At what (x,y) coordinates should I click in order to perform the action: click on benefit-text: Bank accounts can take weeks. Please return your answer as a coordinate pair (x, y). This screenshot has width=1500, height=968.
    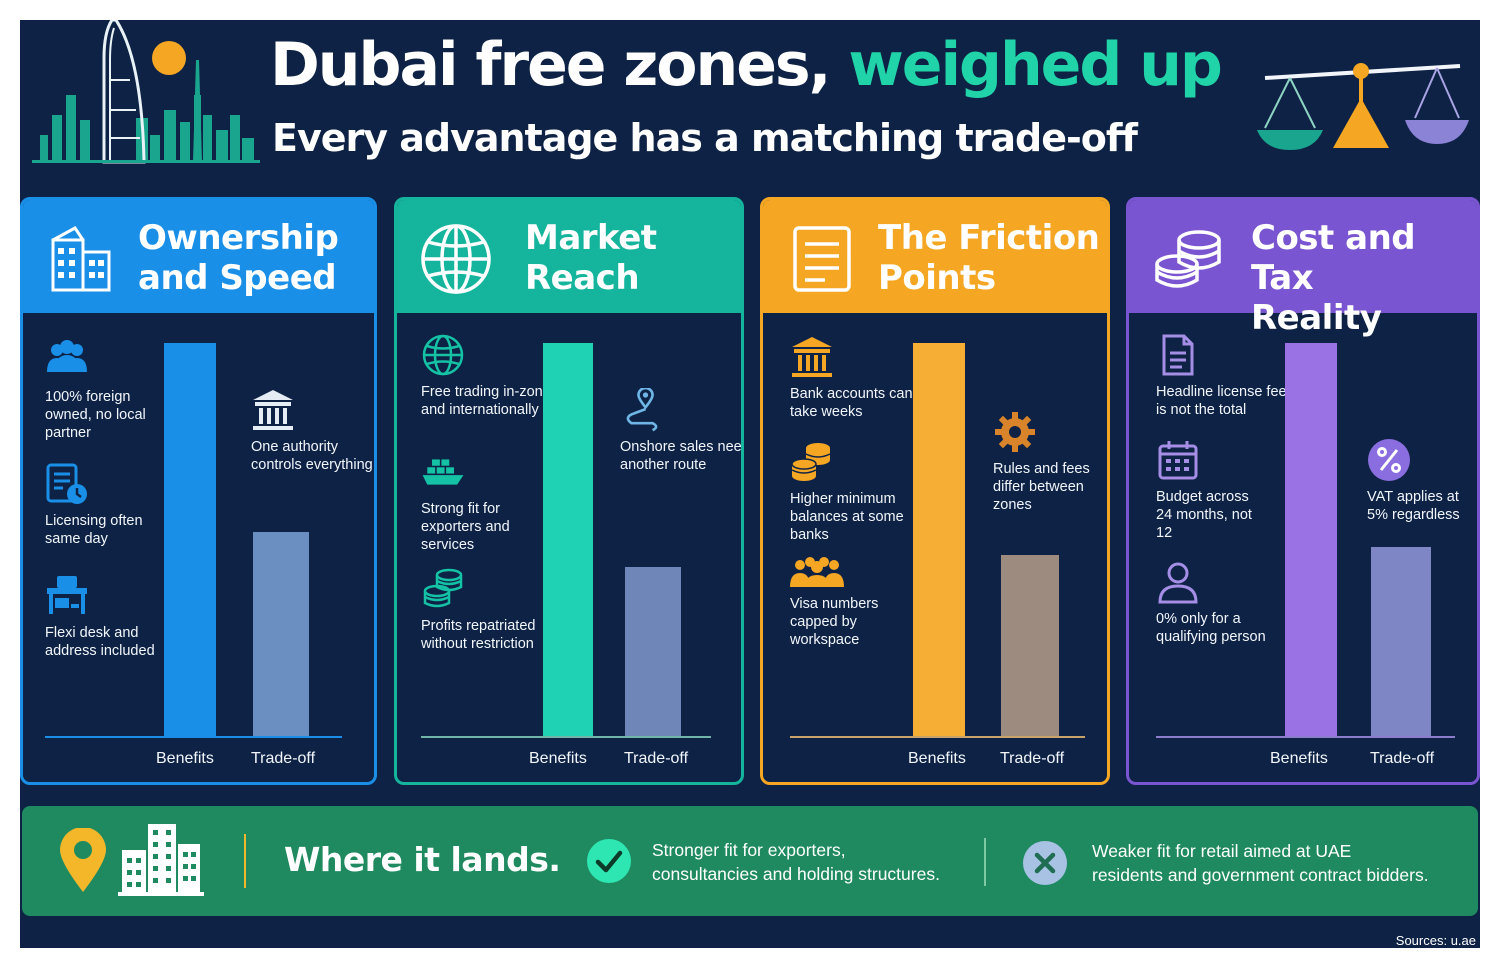
    Looking at the image, I should click on (851, 403).